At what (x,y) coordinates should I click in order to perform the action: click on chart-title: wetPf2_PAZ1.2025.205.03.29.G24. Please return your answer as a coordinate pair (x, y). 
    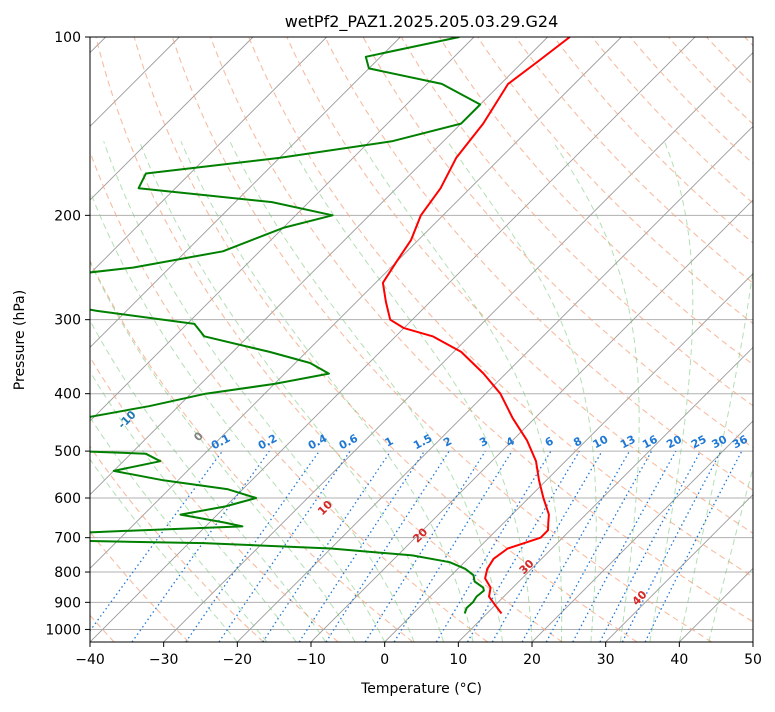
    Looking at the image, I should click on (422, 22).